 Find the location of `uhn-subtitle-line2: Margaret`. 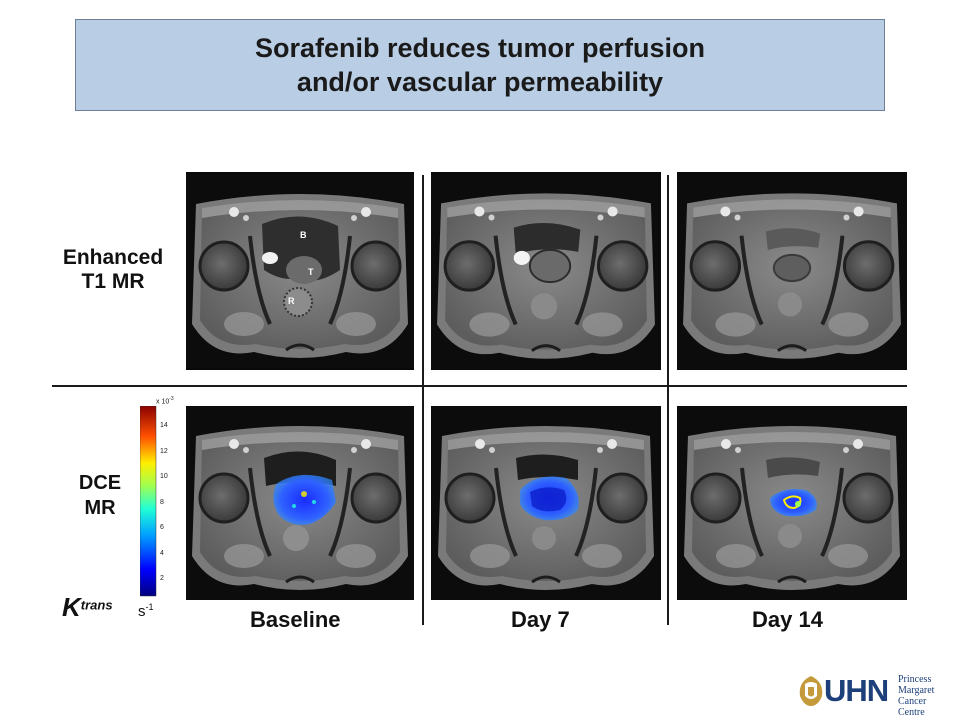

uhn-subtitle-line2: Margaret is located at coordinates (916, 690).